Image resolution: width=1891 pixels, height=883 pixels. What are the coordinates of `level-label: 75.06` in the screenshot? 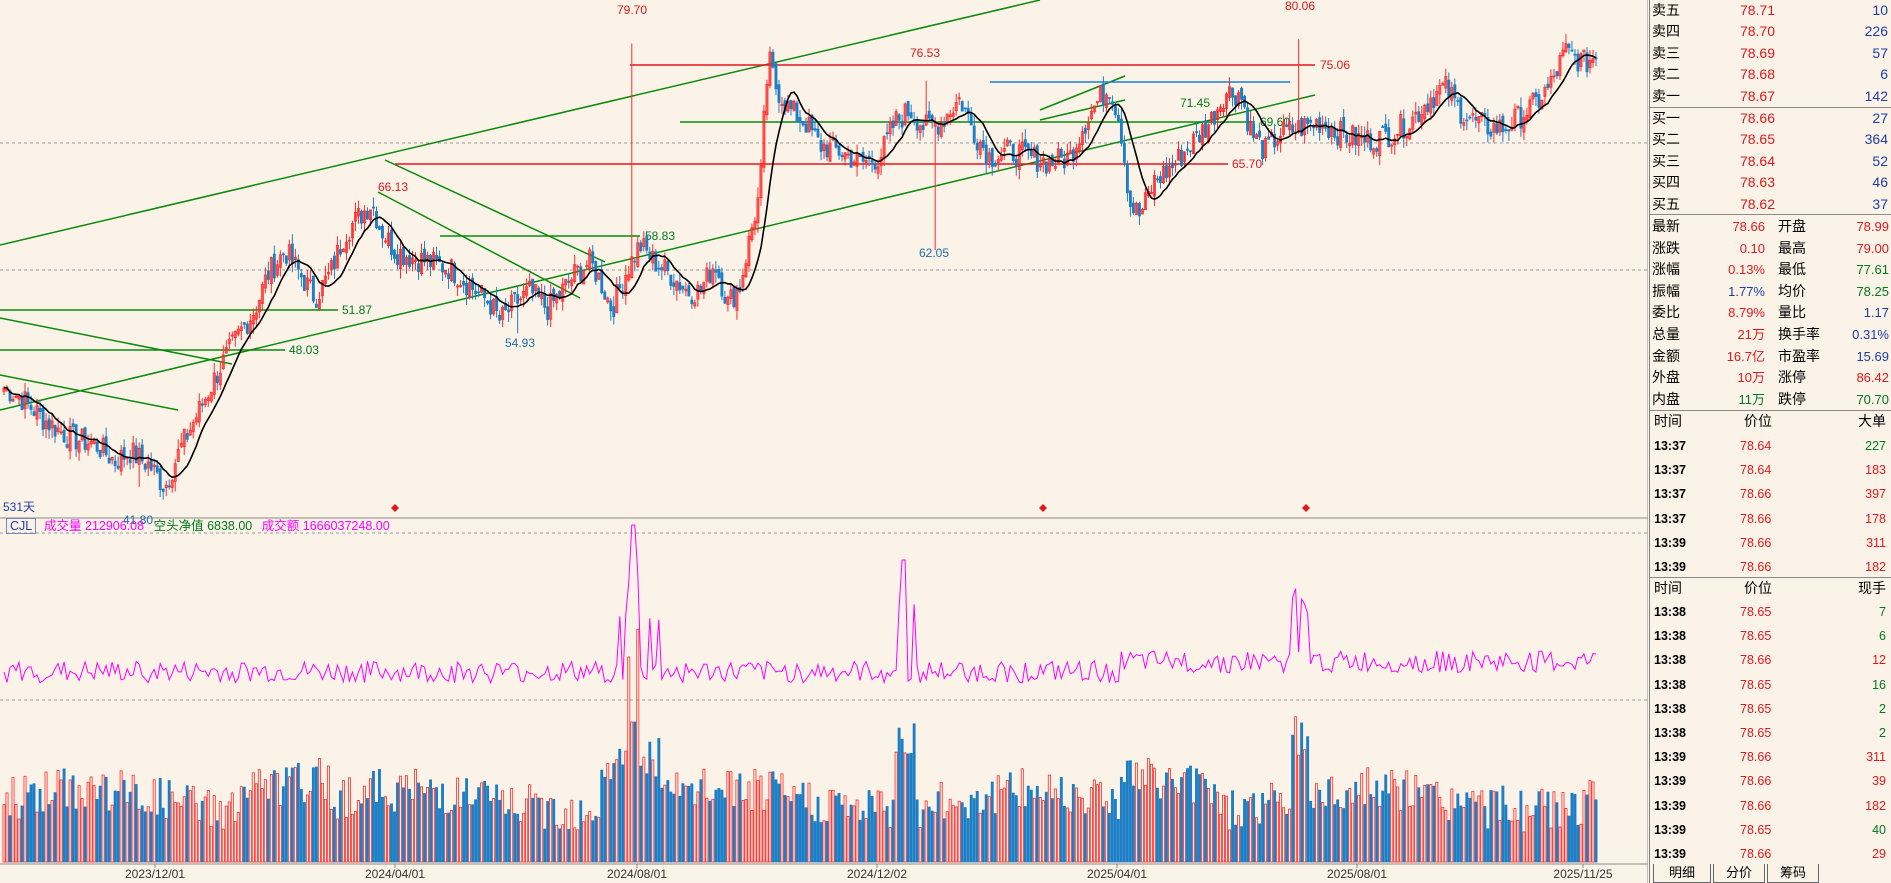 It's located at (1335, 65).